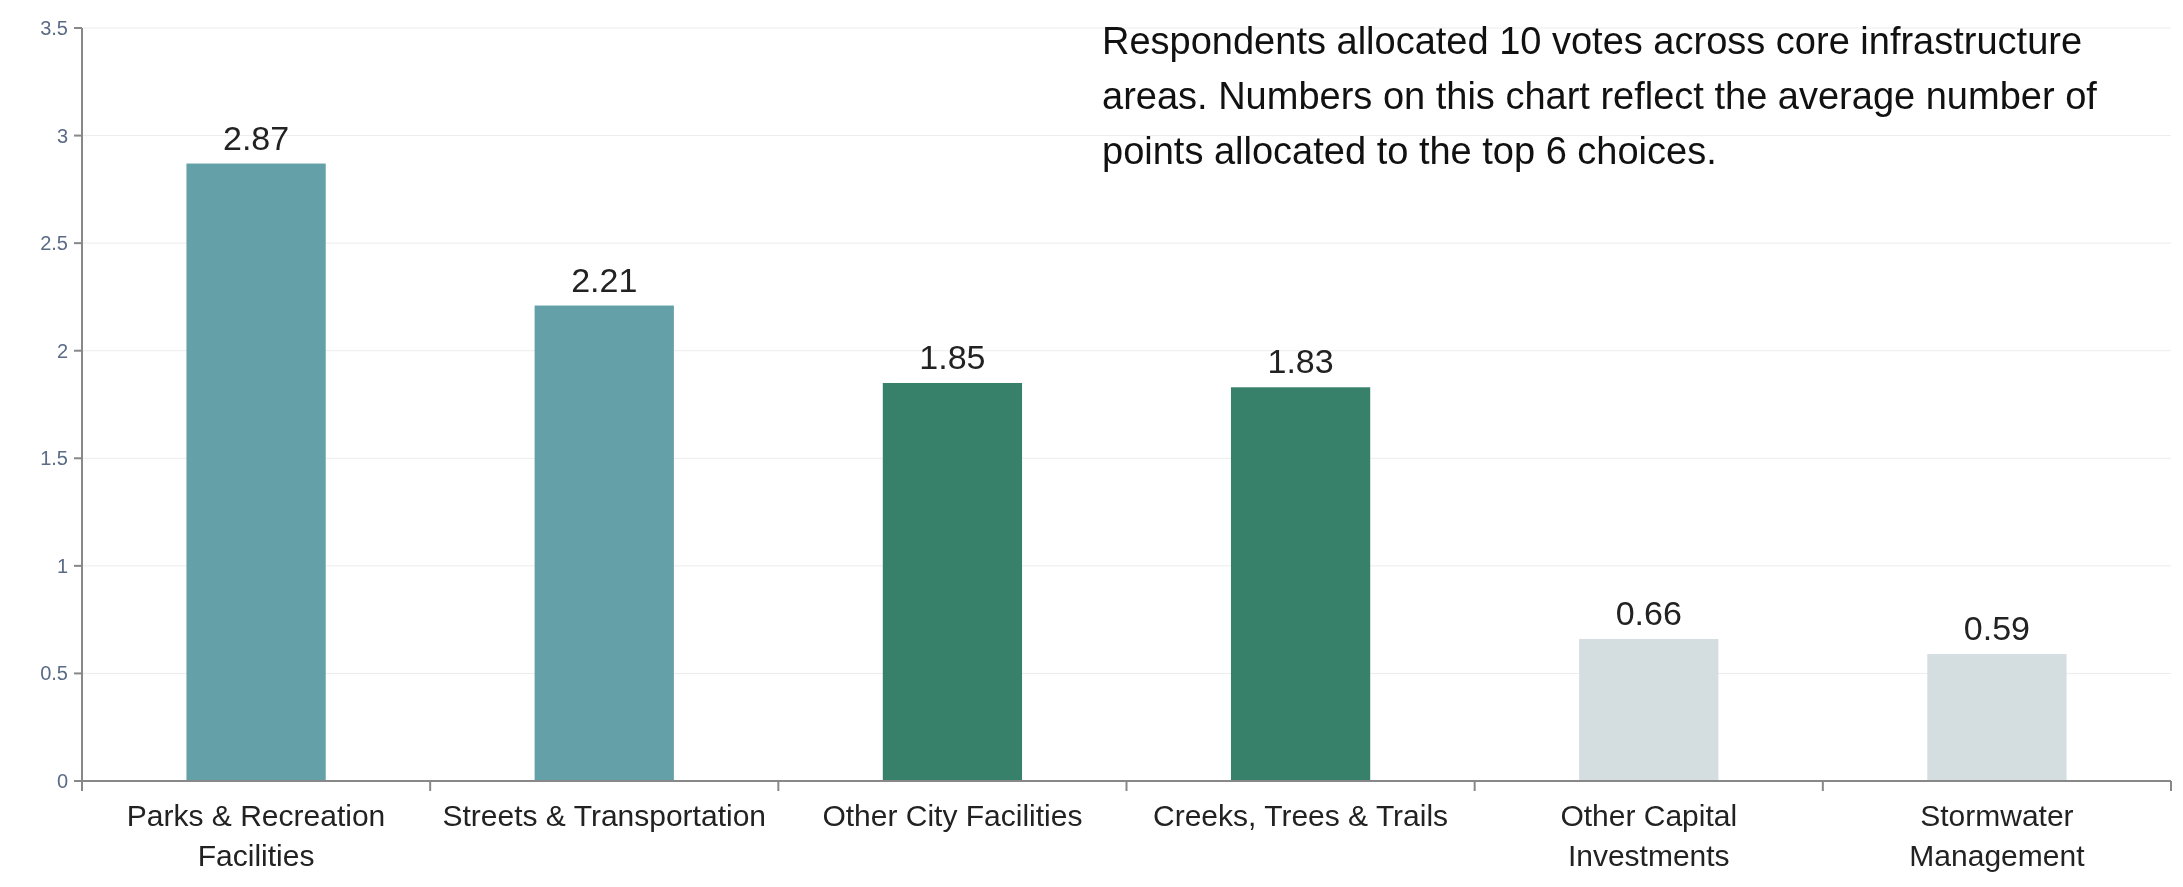  I want to click on data-label: 2.21, so click(604, 279).